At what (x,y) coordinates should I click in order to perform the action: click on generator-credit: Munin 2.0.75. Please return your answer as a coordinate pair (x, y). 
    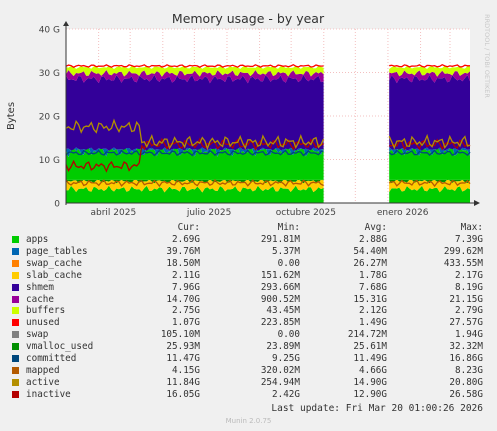
    Looking at the image, I should click on (248, 421).